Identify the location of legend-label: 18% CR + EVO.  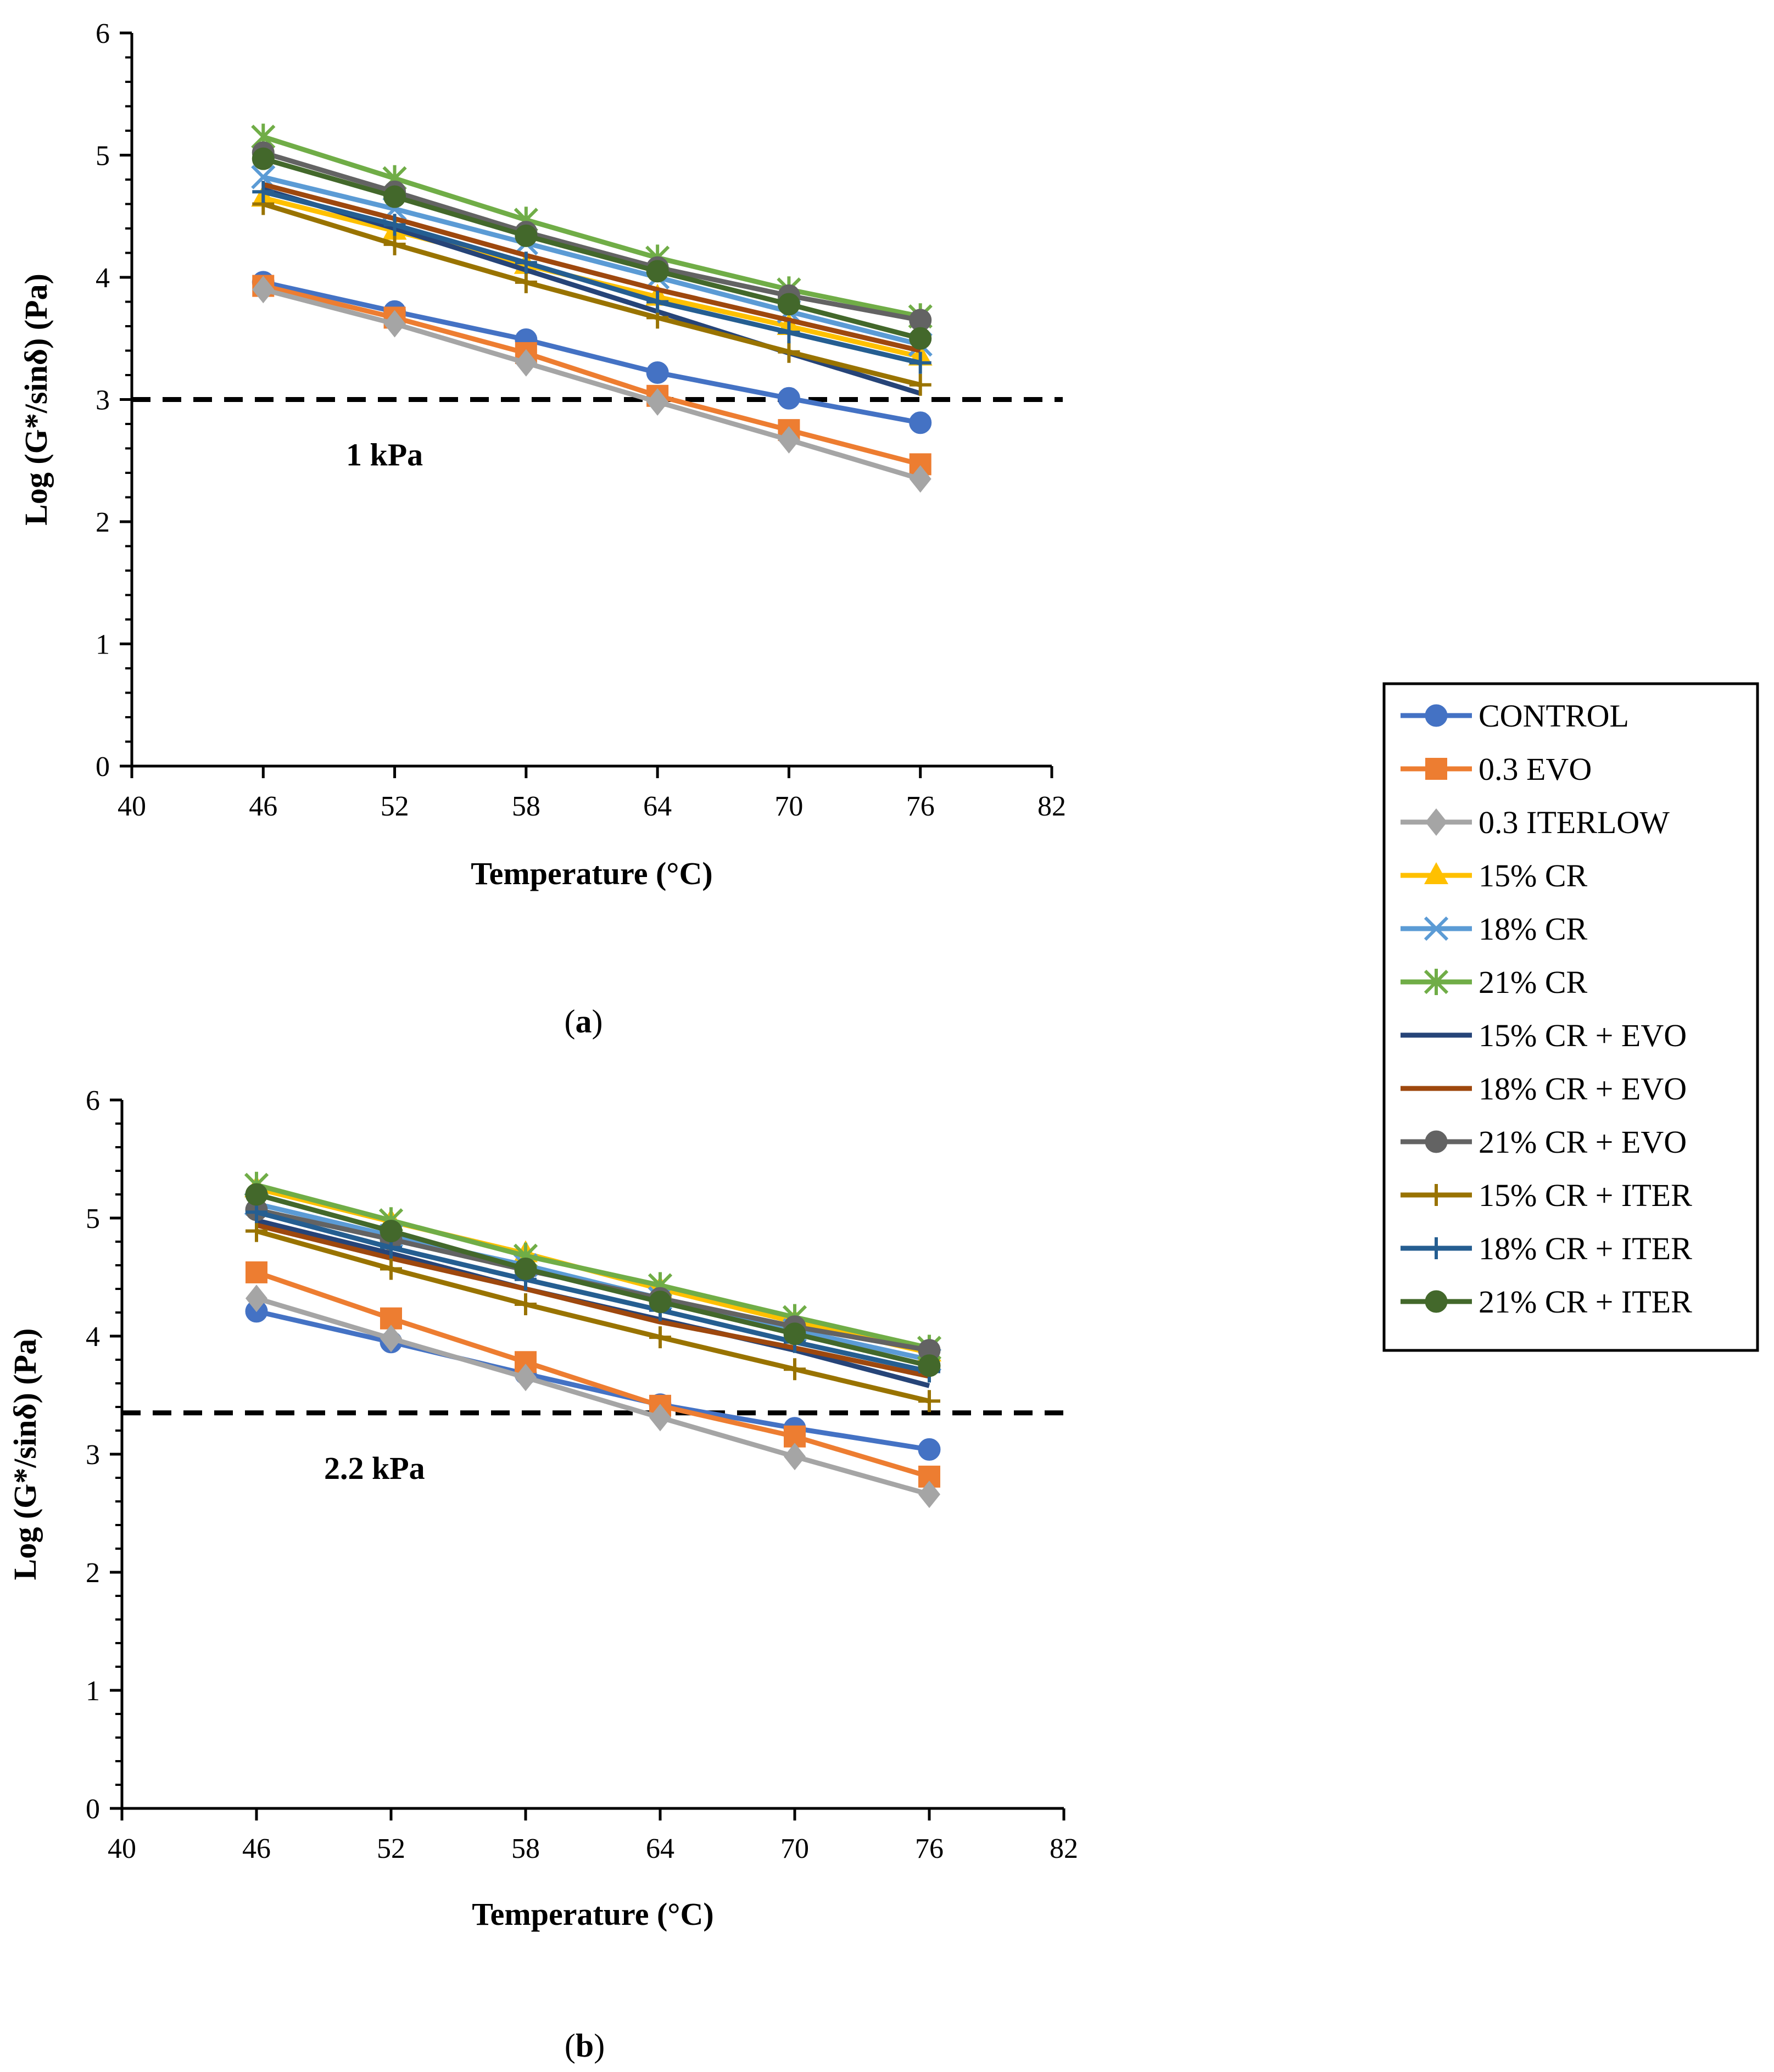
(1583, 1089).